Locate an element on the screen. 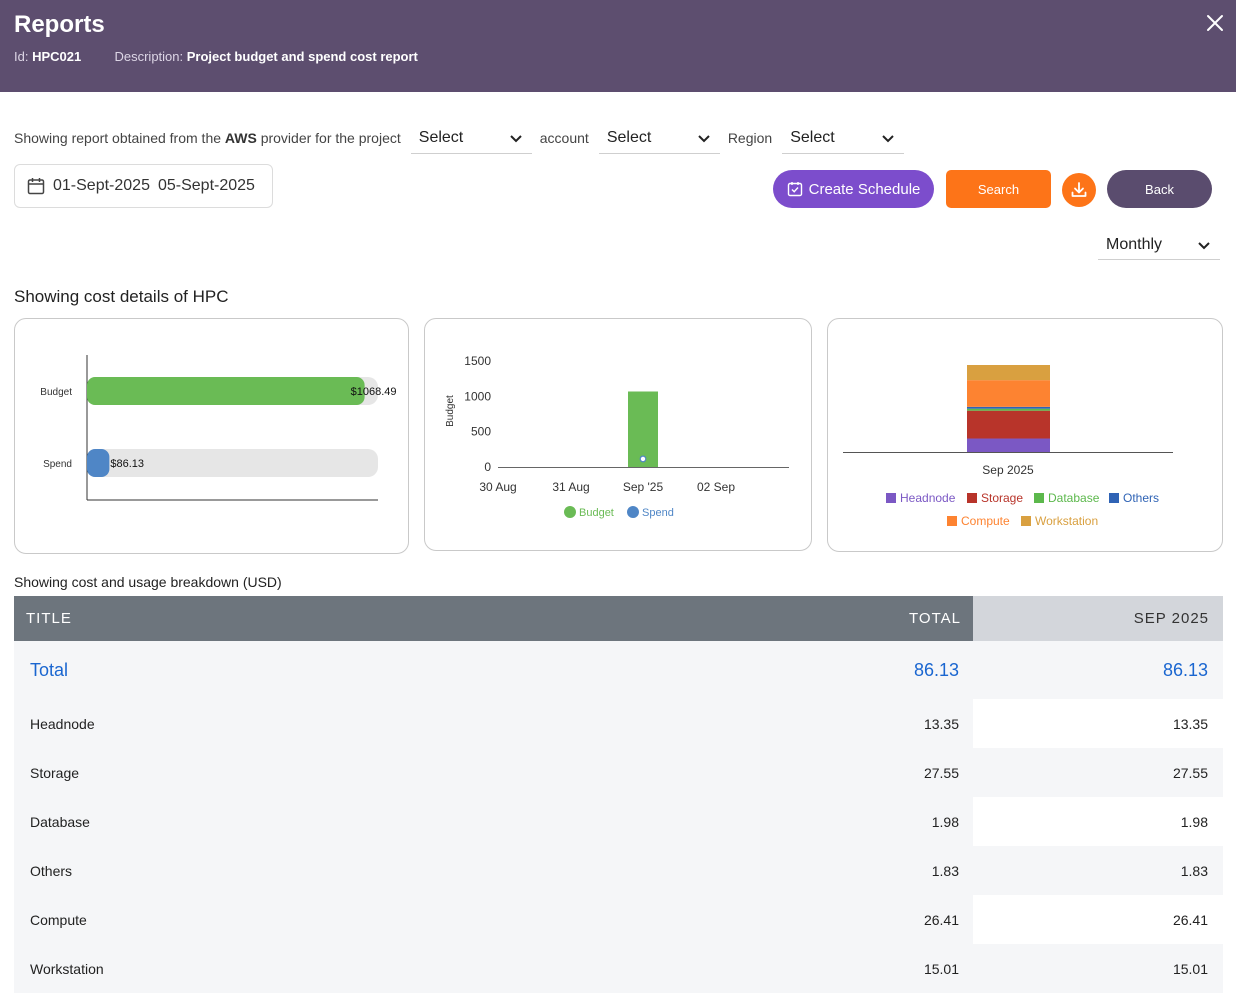  table-row: Others 1.83 1.83 is located at coordinates (618, 870).